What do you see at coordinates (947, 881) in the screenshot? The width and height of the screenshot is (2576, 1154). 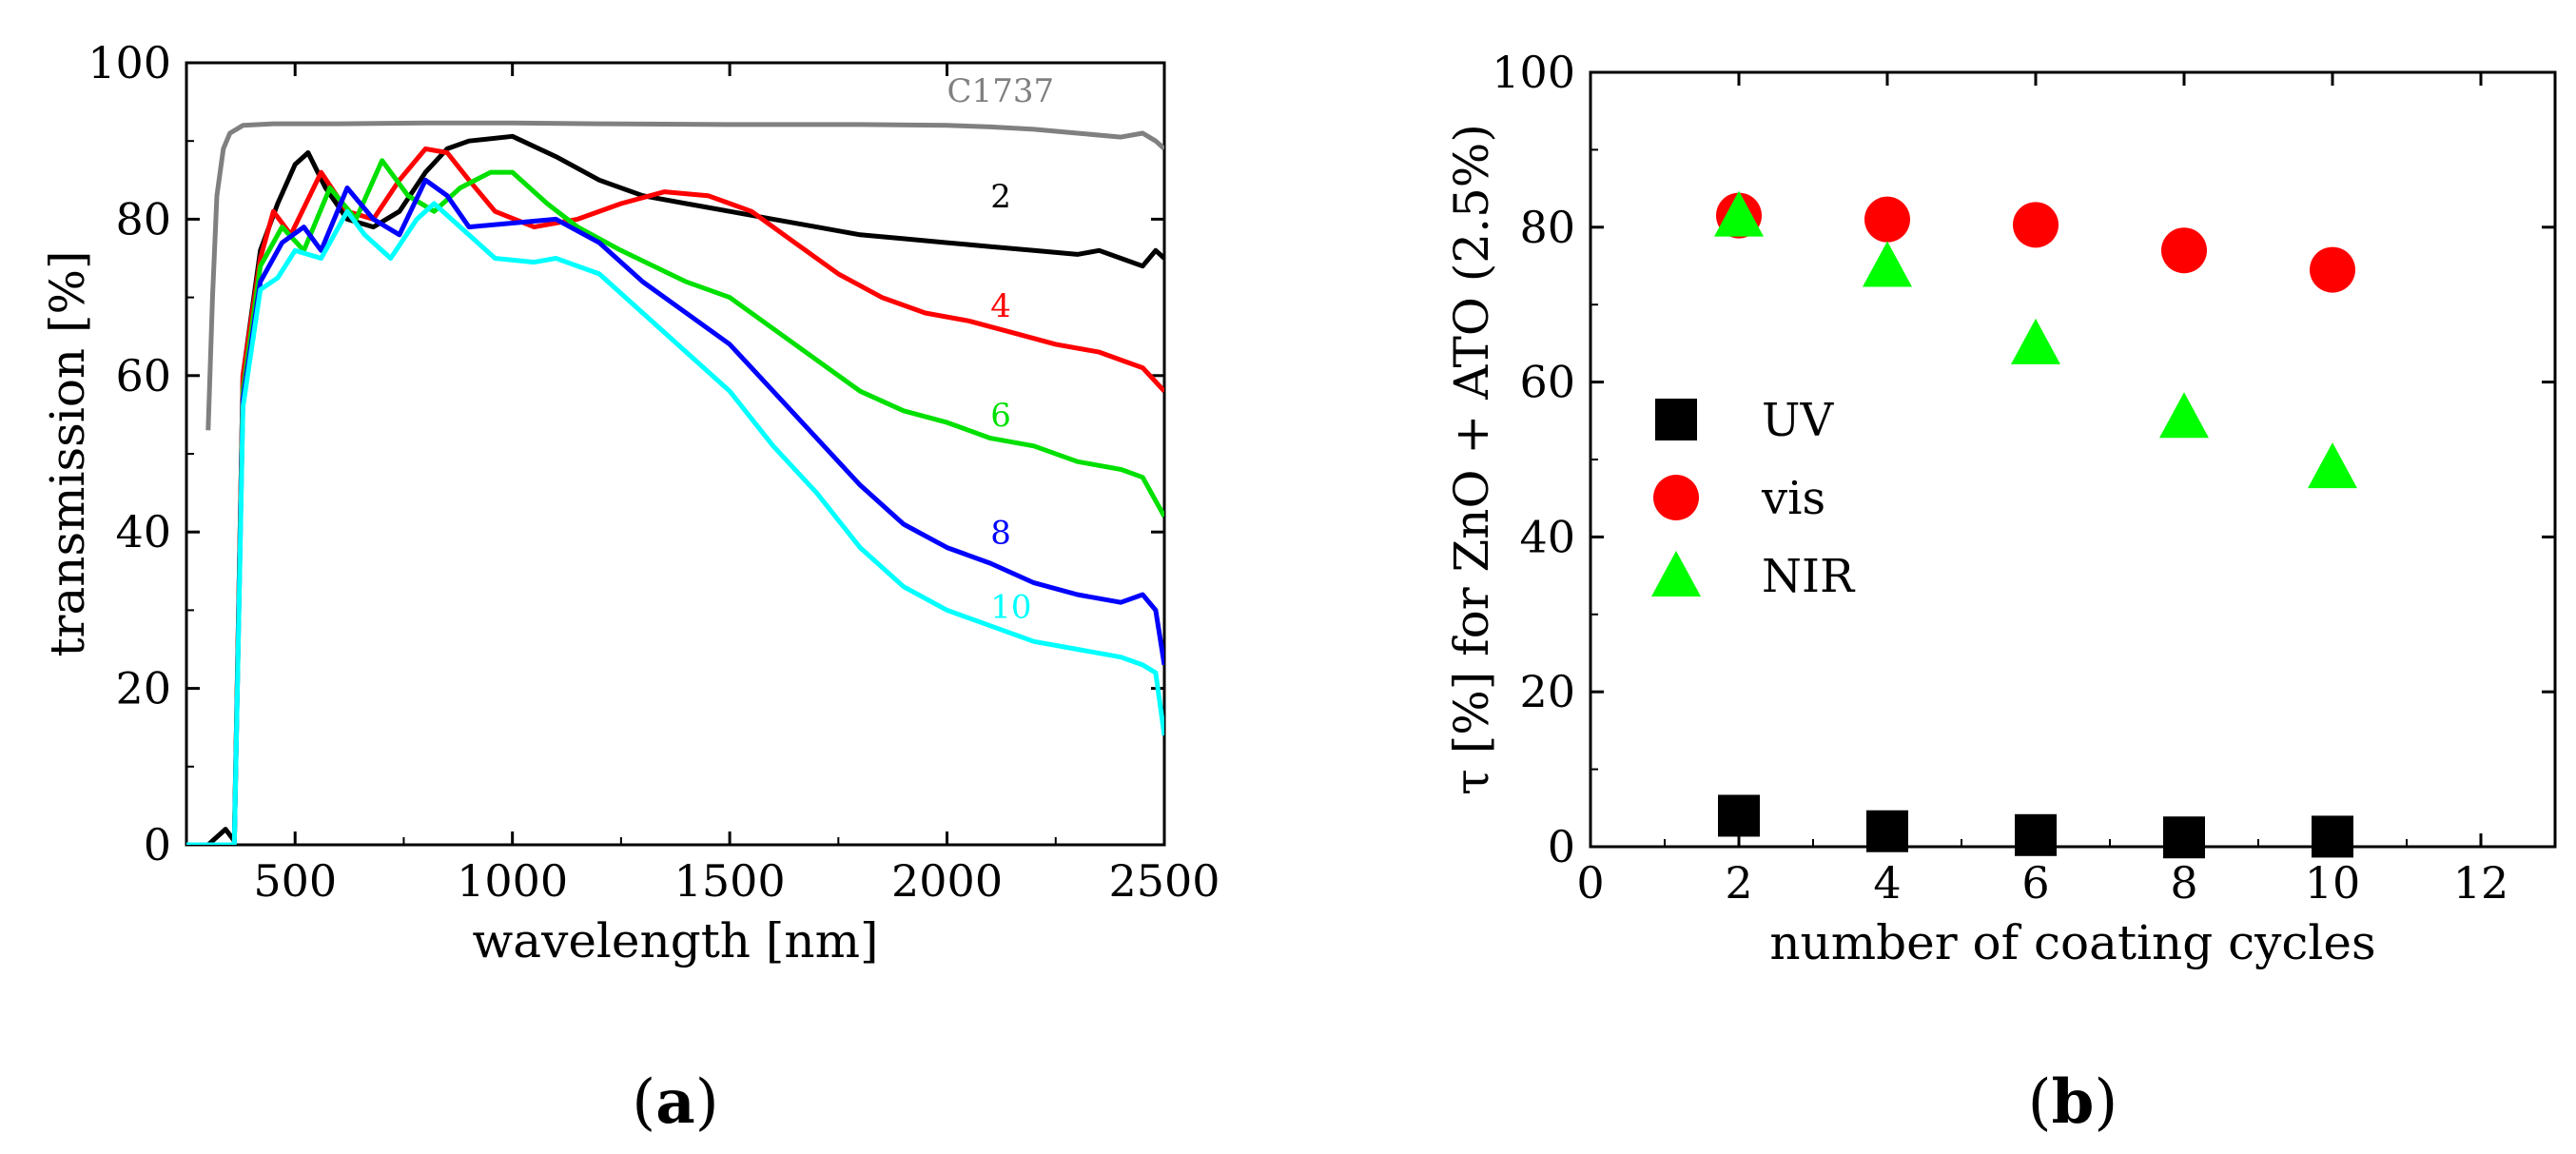 I see `x-tick-label: 2000` at bounding box center [947, 881].